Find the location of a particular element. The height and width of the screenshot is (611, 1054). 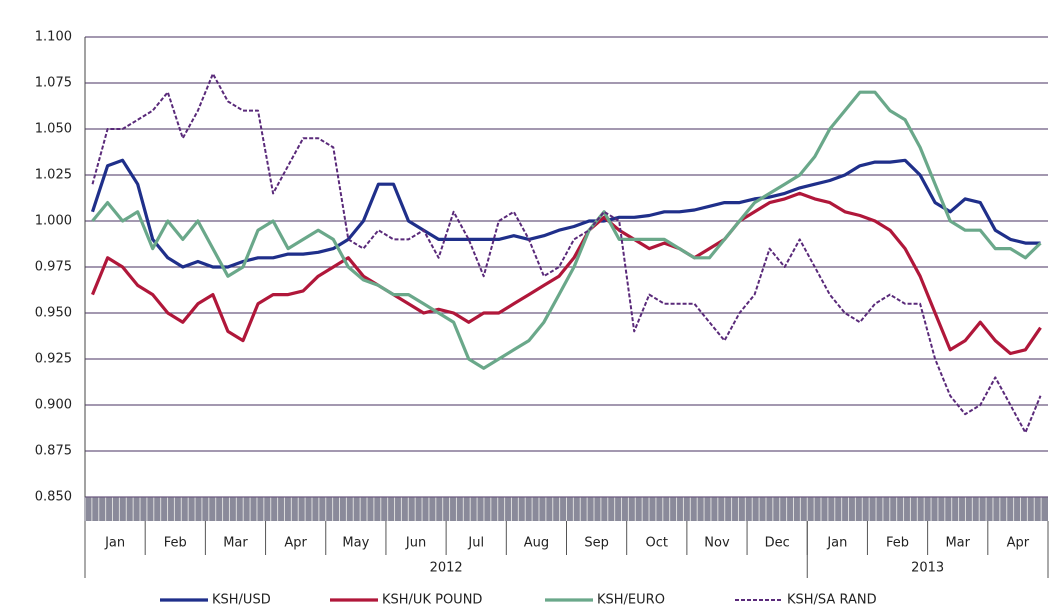

y-tick-label: 1.050 is located at coordinates (53, 129).